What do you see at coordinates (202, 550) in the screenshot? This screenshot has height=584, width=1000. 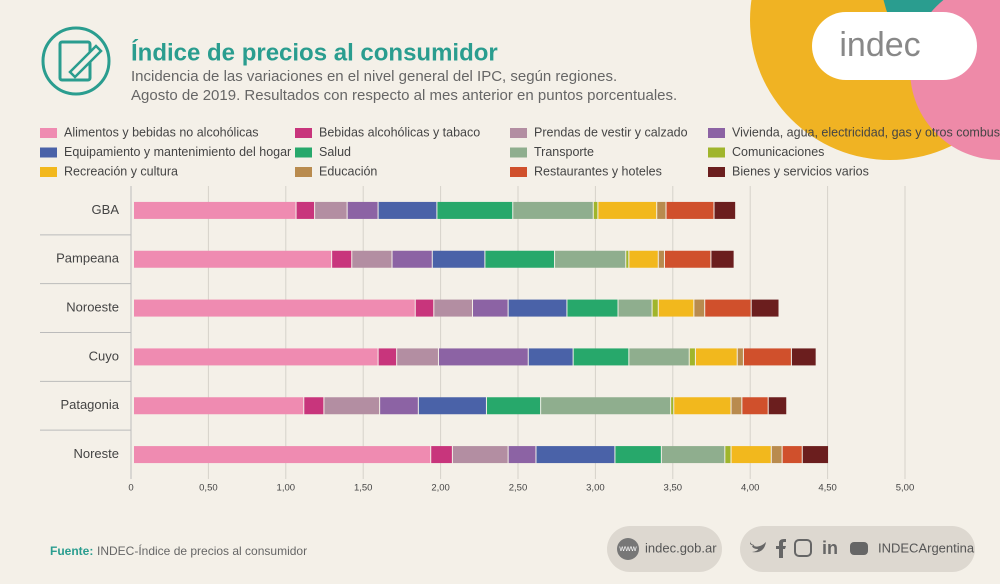 I see `source: INDEC-Índice de precios al consumidor` at bounding box center [202, 550].